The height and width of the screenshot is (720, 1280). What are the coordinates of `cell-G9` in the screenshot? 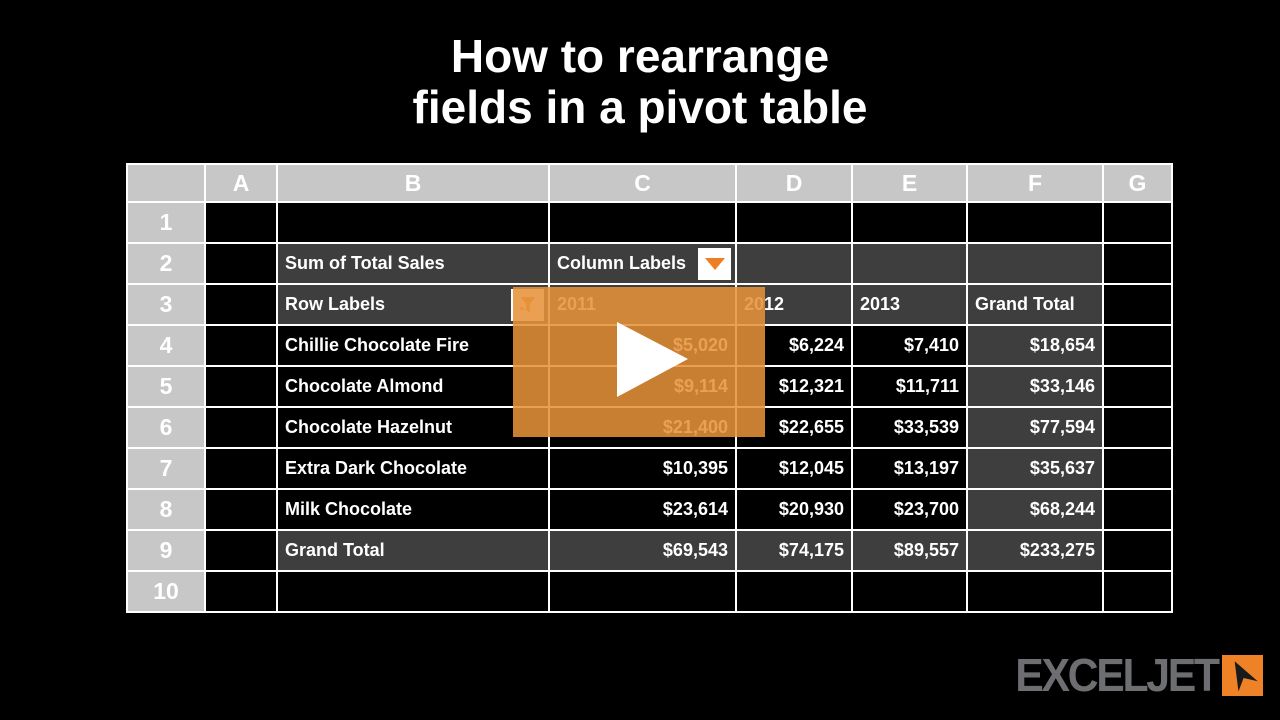 It's located at (1137, 550).